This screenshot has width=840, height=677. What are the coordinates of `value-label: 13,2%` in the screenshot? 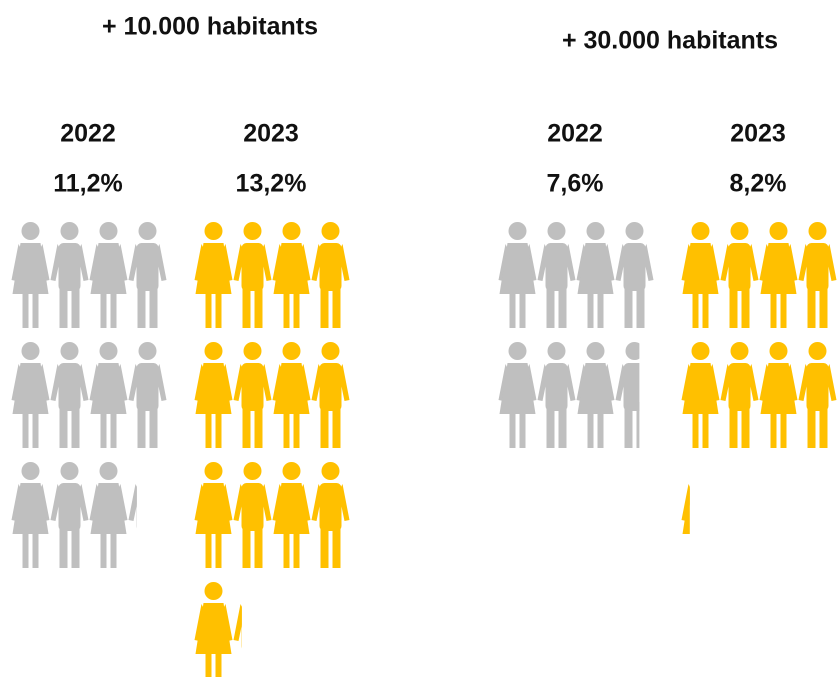 It's located at (271, 184).